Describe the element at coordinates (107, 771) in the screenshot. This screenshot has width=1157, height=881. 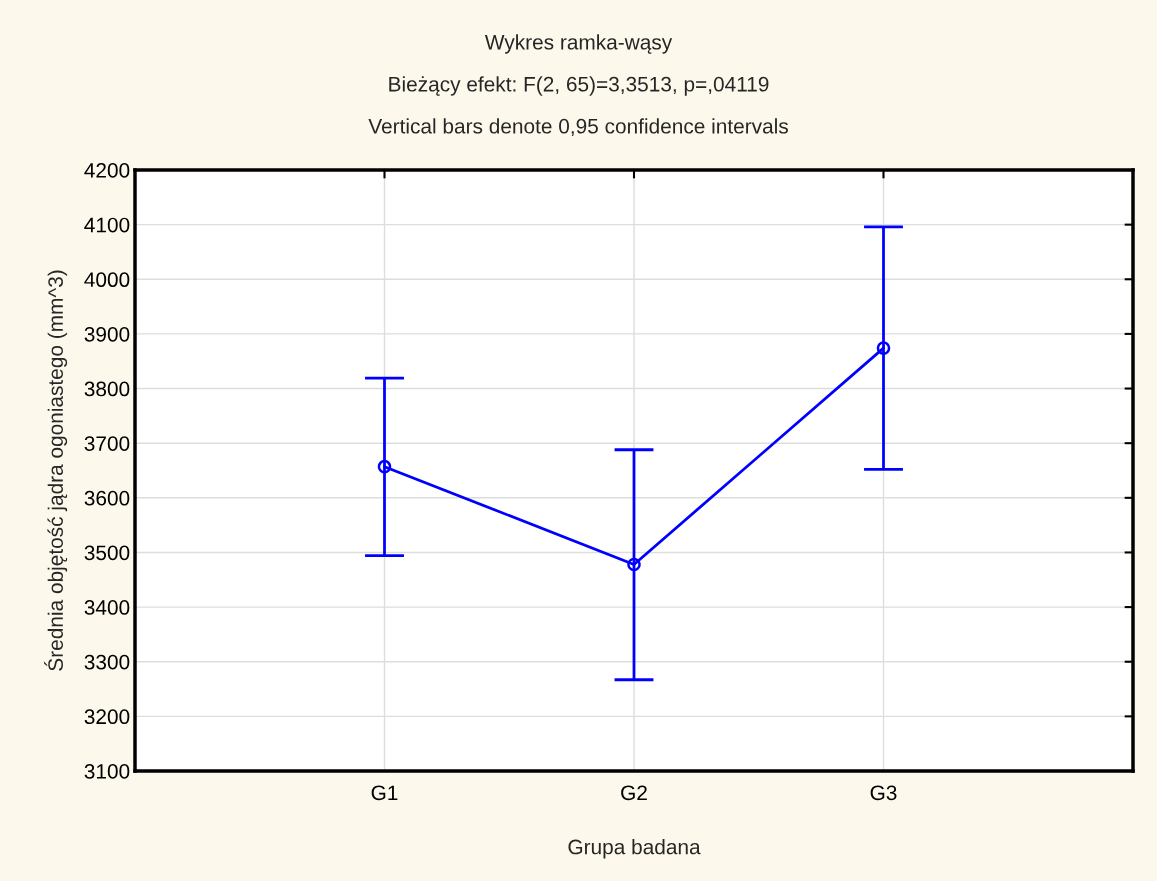
I see `y-tick-label: 3100` at that location.